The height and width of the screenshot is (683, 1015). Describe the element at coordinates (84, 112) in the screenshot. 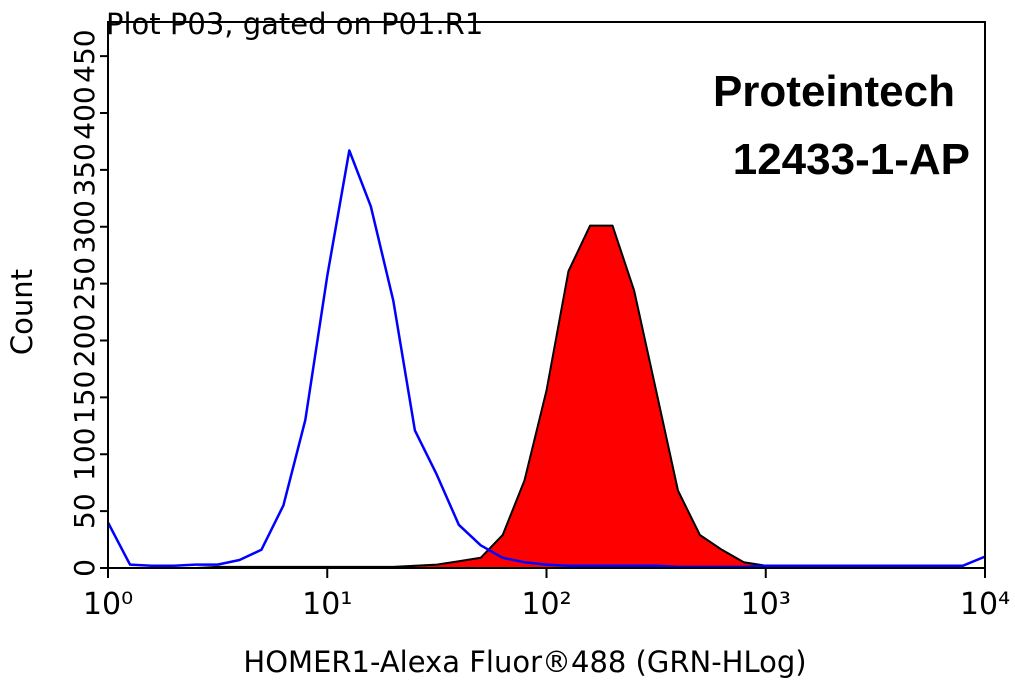

I see `y-tick-label: 400` at that location.